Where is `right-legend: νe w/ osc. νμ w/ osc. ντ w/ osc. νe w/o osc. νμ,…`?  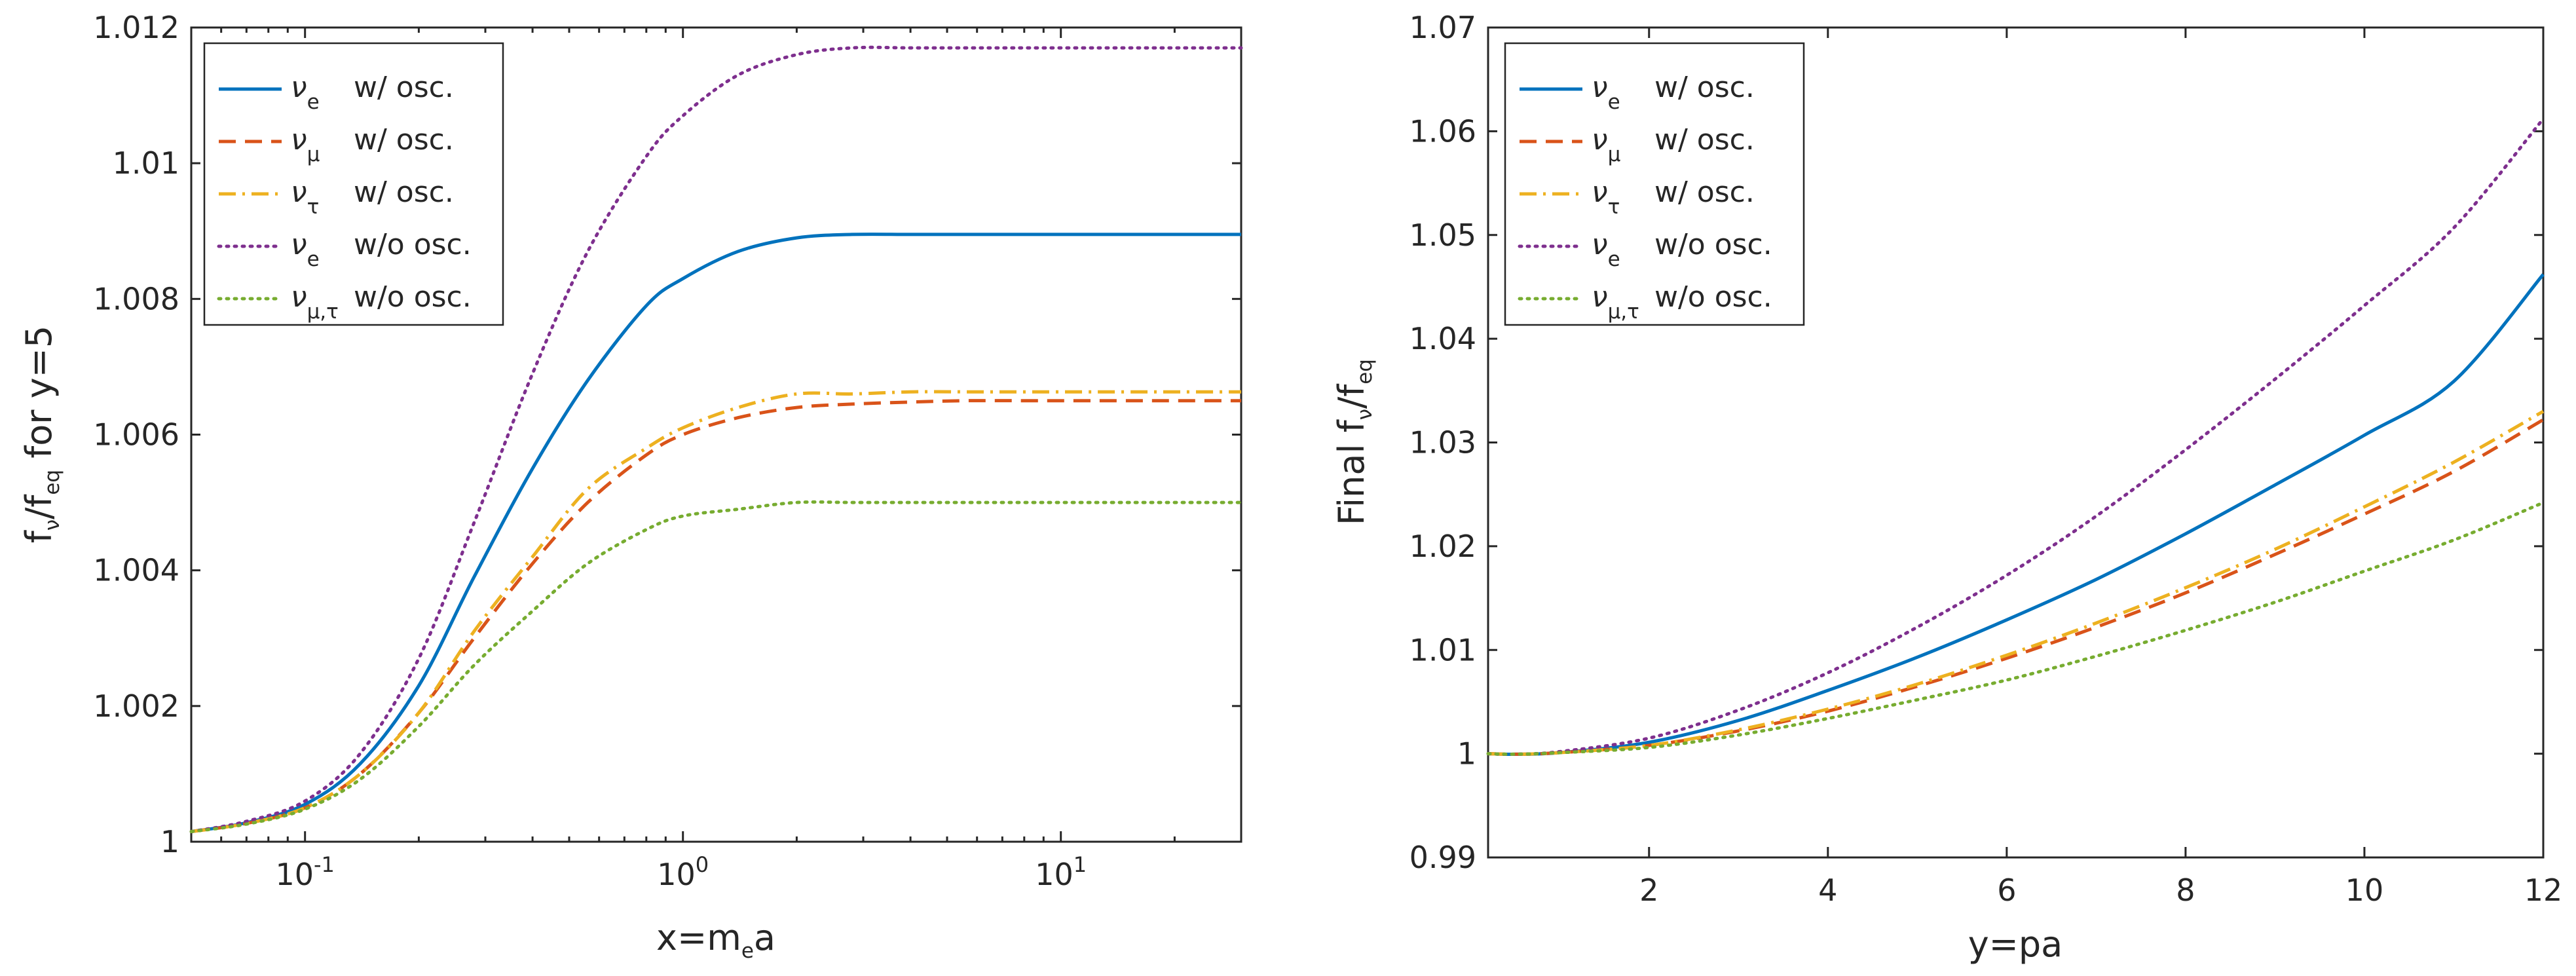 right-legend: νe w/ osc. νμ w/ osc. ντ w/ osc. νe w/o osc. νμ,… is located at coordinates (1654, 184).